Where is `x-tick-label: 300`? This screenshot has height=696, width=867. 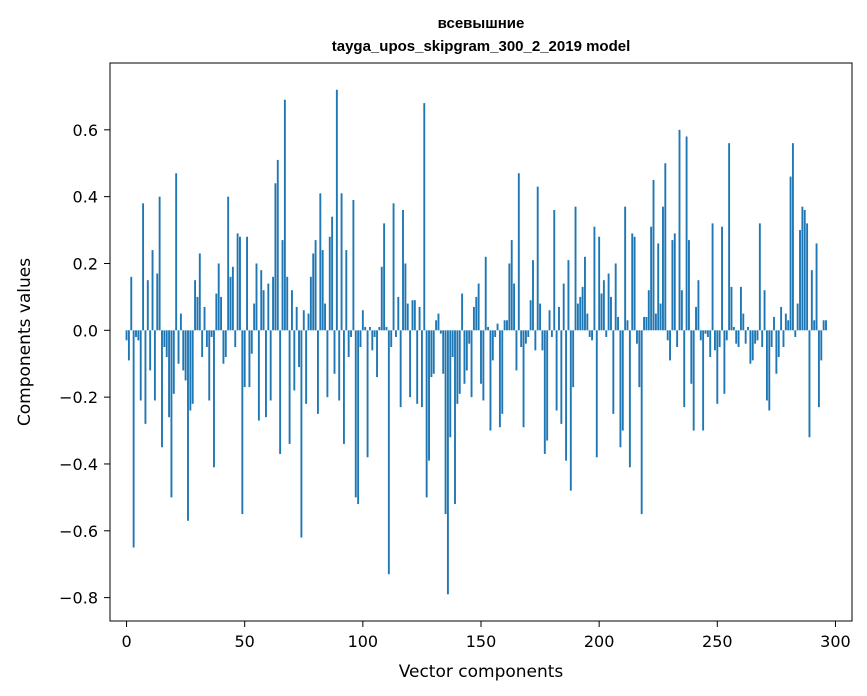 x-tick-label: 300 is located at coordinates (835, 641).